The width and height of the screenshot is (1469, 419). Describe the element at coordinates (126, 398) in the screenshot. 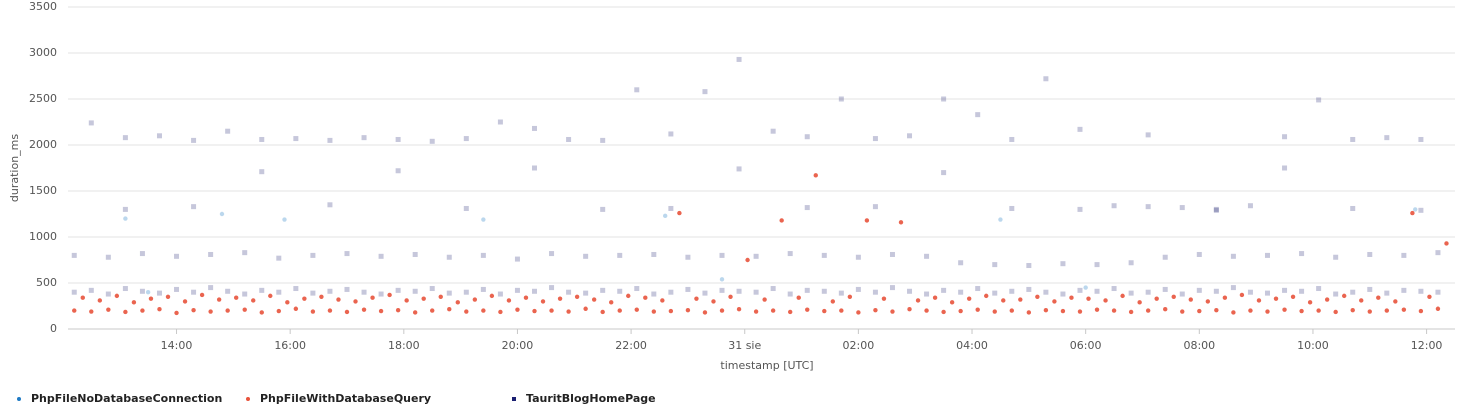

I see `legend-label: PhpFileNoDatabaseConnection` at that location.